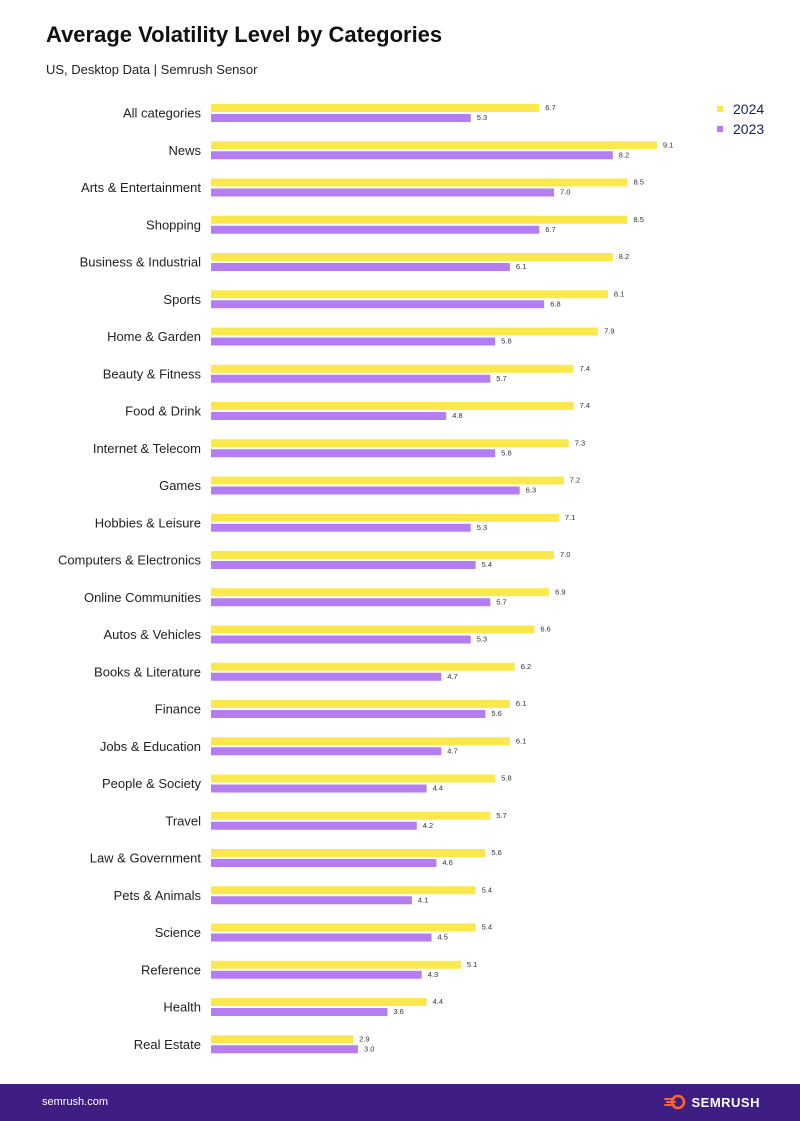  I want to click on category-row-online-communities: Online Communities 6.9 5.7, so click(325, 597).